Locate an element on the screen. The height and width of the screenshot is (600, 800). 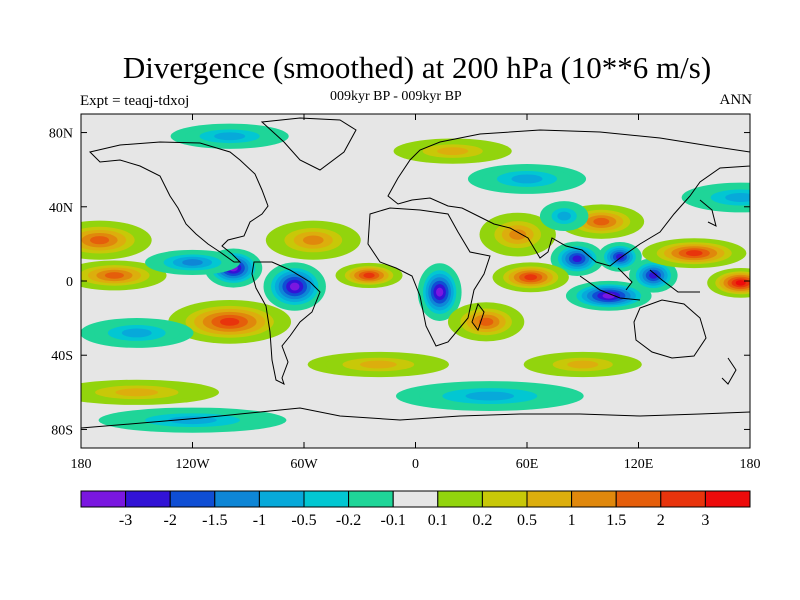
colorbar-level-label: 0.2 is located at coordinates (482, 520).